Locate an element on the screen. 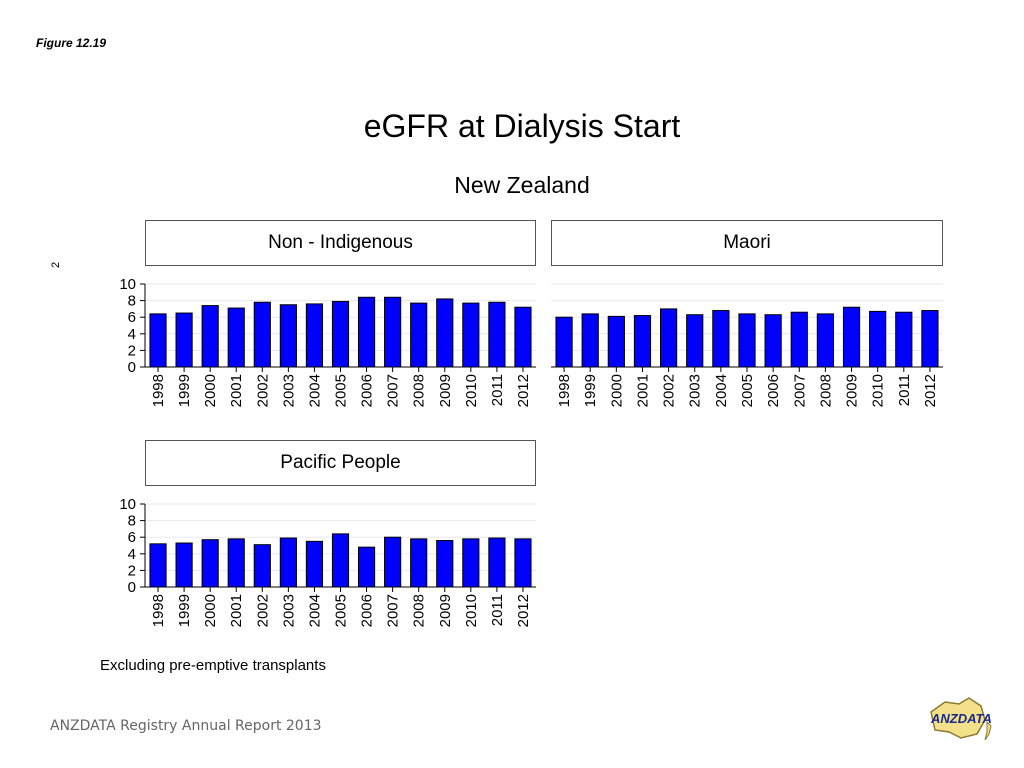 This screenshot has width=1024, height=768. figure-label: Figure 12.19 is located at coordinates (71, 43).